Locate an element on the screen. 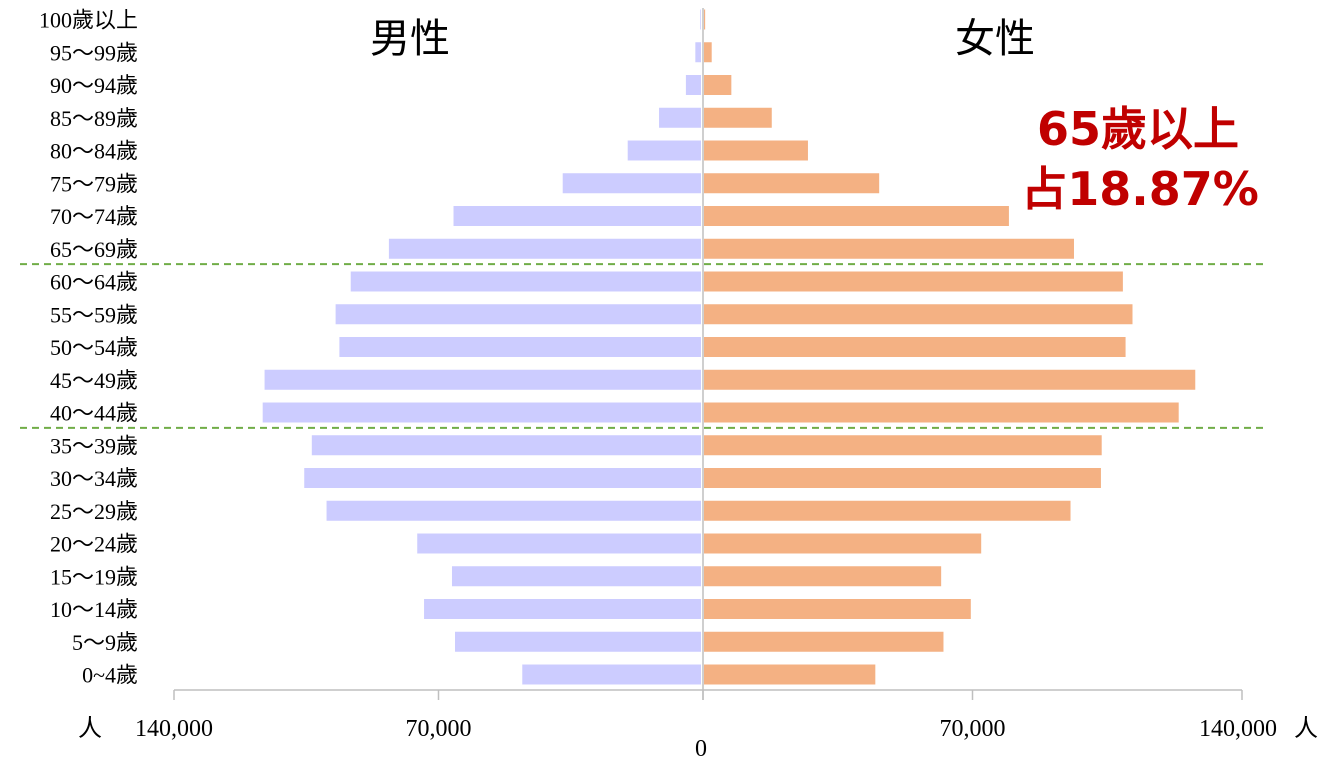  age-label-1: 5～9歲 is located at coordinates (105, 642).